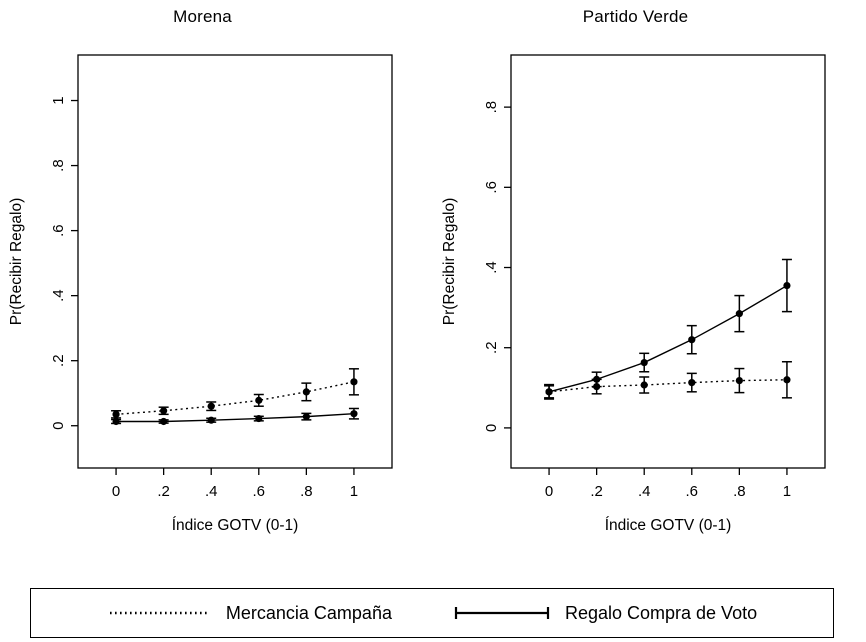 The image size is (866, 642). I want to click on legend-label: Mercancia Campaña, so click(308, 612).